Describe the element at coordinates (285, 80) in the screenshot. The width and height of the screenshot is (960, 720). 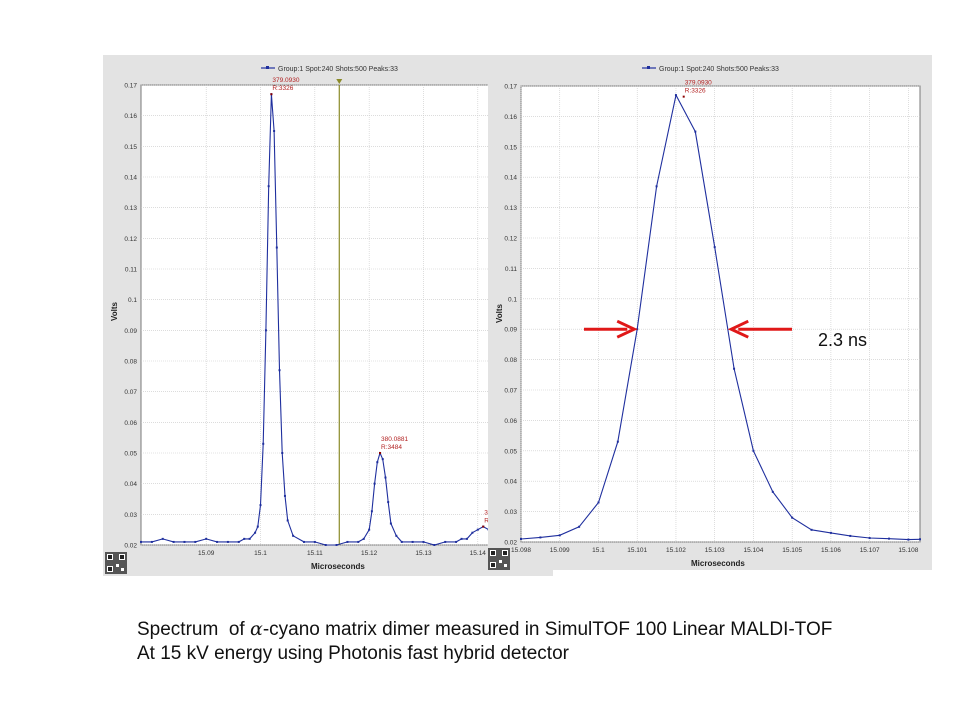
I see `peak-mass-label: 379.0930` at that location.